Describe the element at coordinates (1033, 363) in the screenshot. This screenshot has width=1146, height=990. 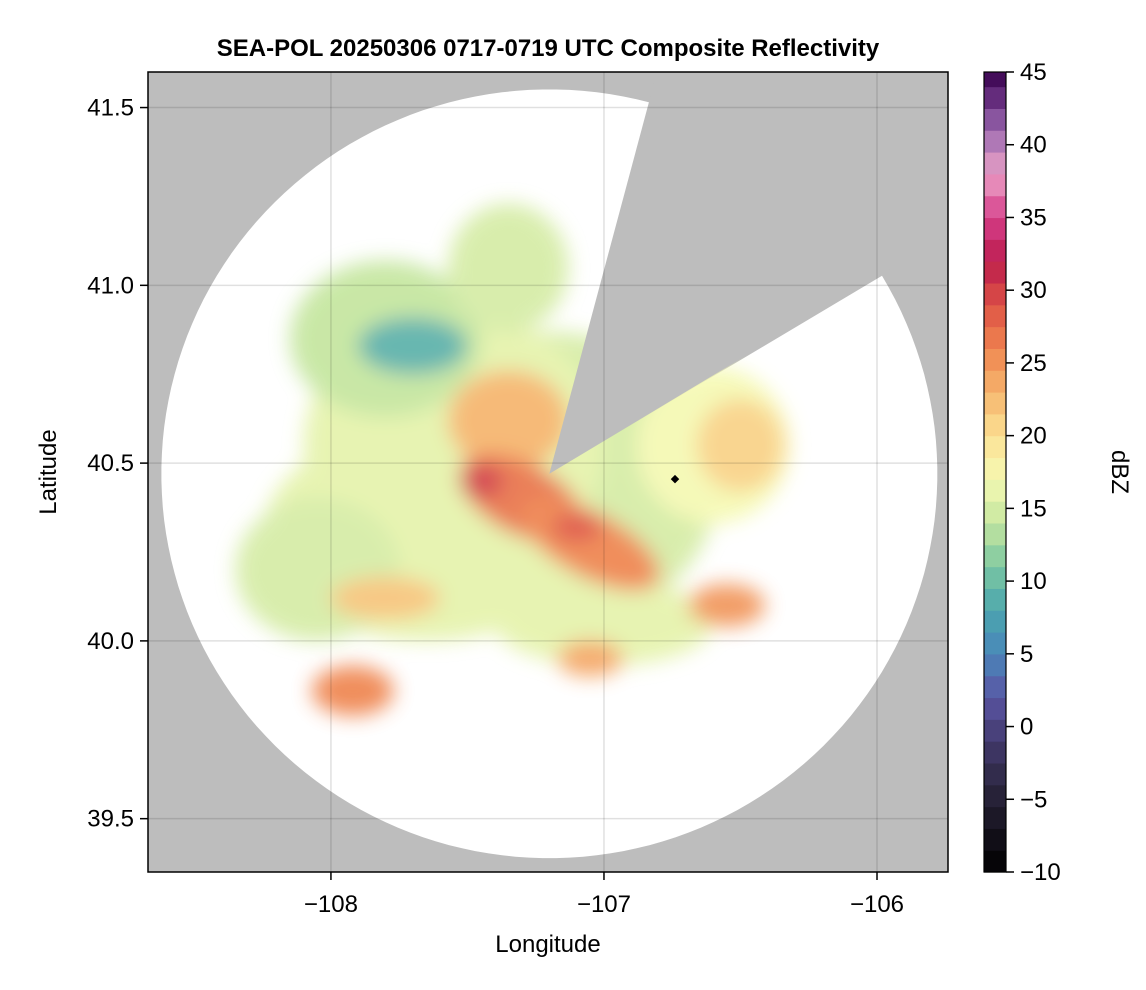
I see `colorbar-tick-label: 25` at that location.